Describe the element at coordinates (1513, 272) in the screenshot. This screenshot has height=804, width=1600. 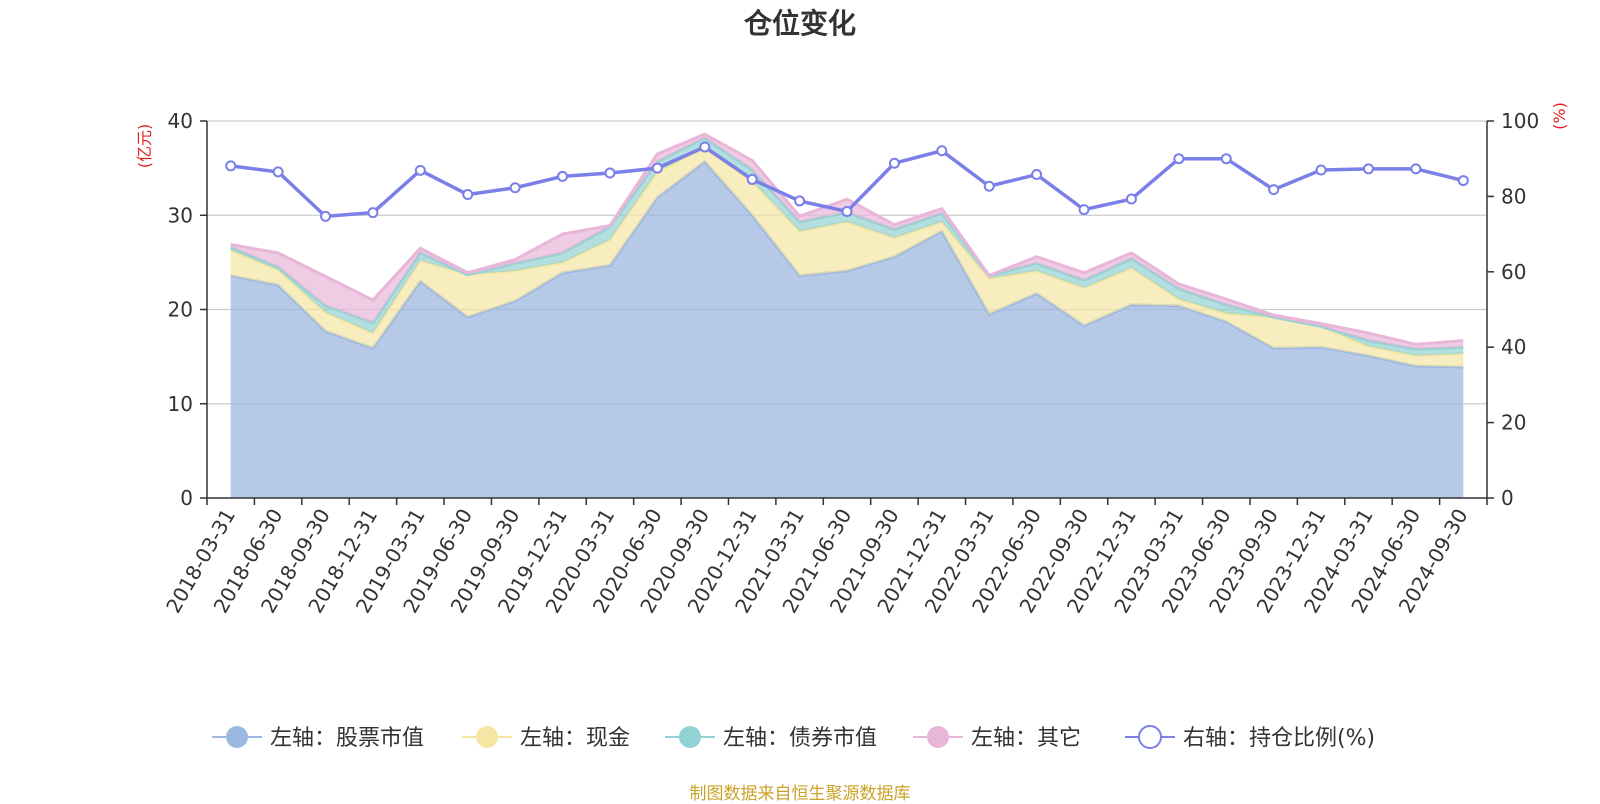
I see `y-right-tick-label: 60` at that location.